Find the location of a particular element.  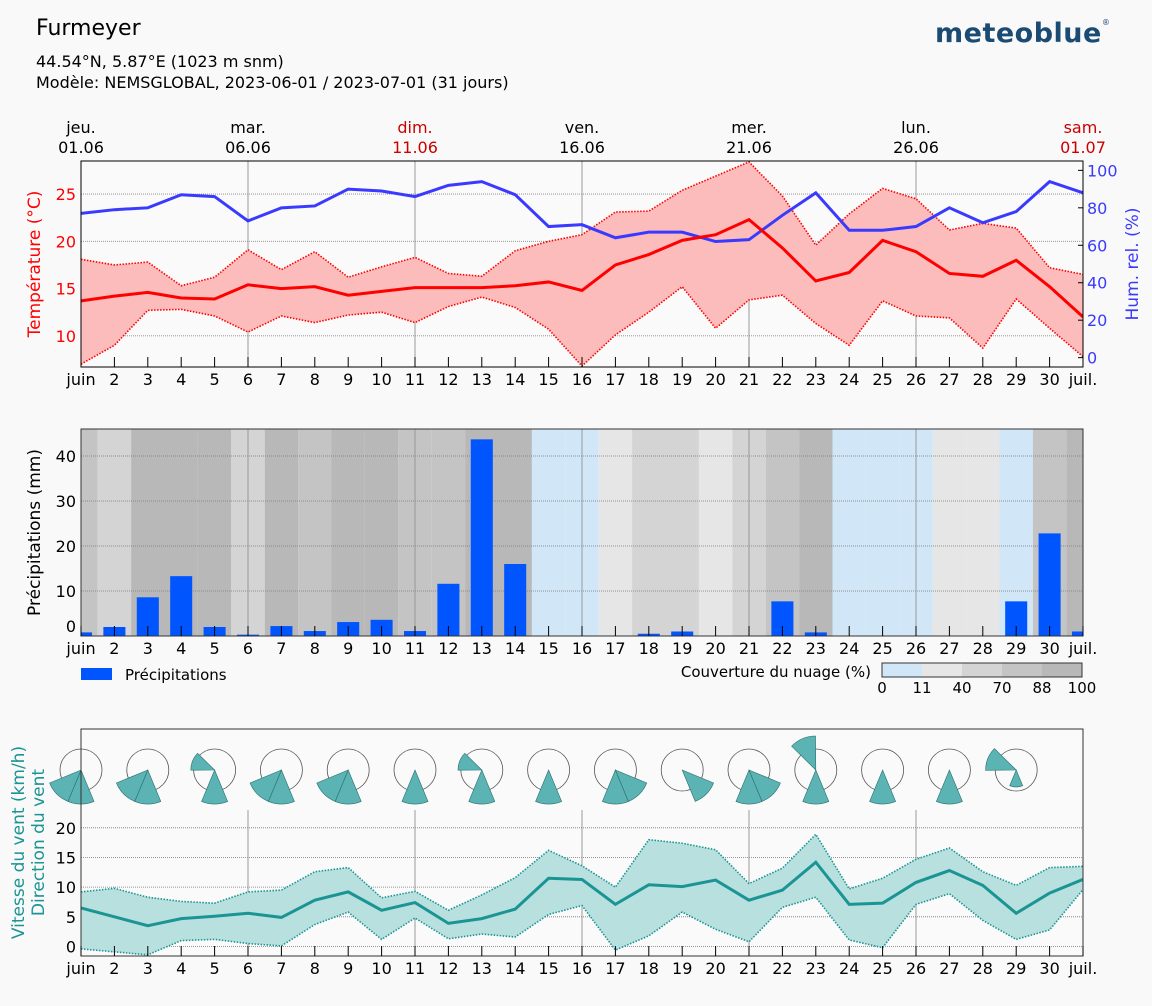

top-day-label: mer. is located at coordinates (749, 127).